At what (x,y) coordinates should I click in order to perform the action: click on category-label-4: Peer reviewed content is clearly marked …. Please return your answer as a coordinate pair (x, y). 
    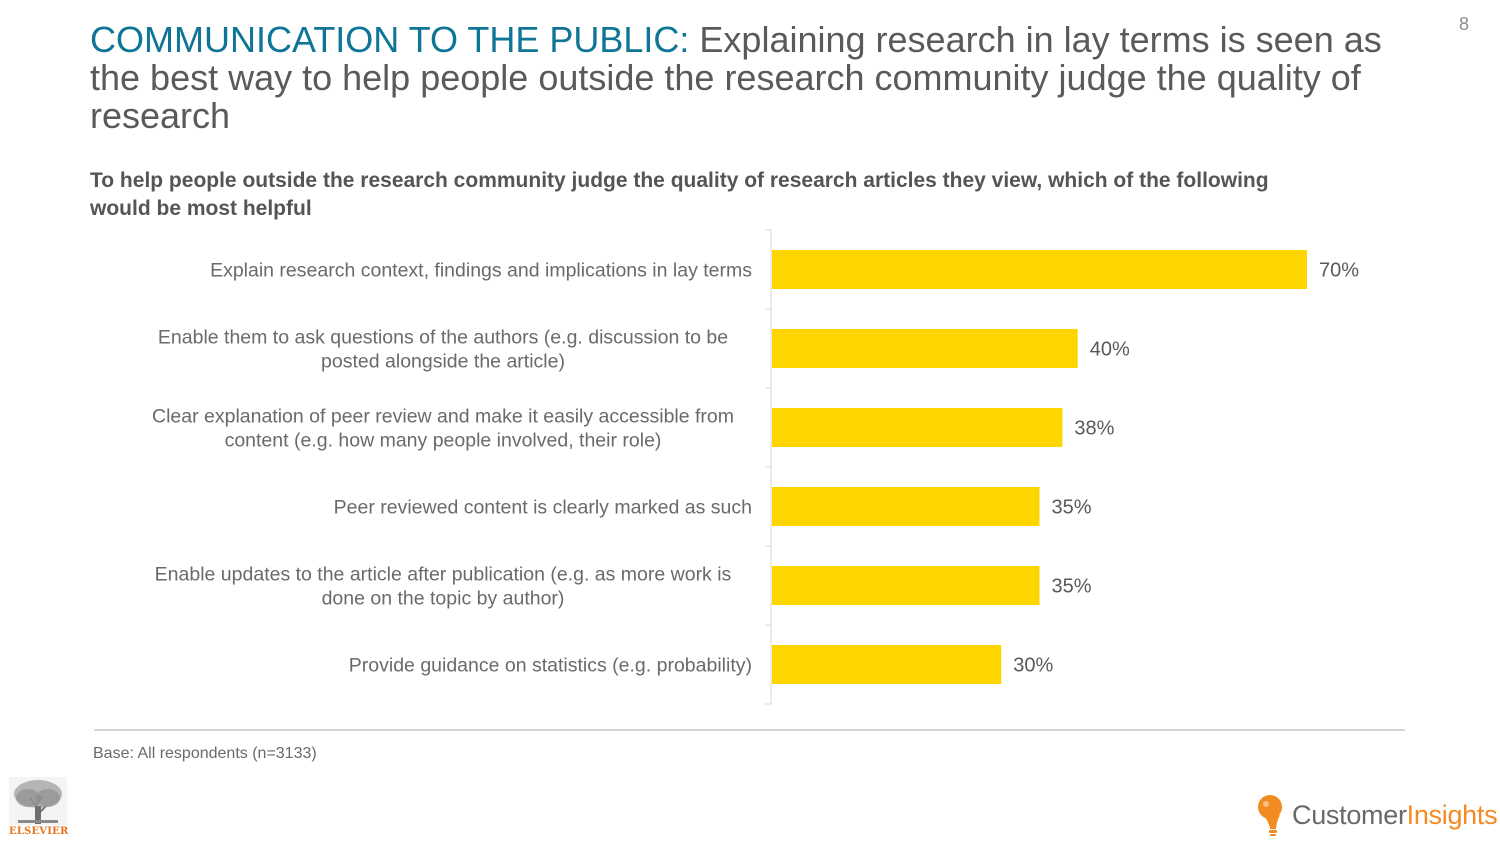
    Looking at the image, I should click on (543, 508).